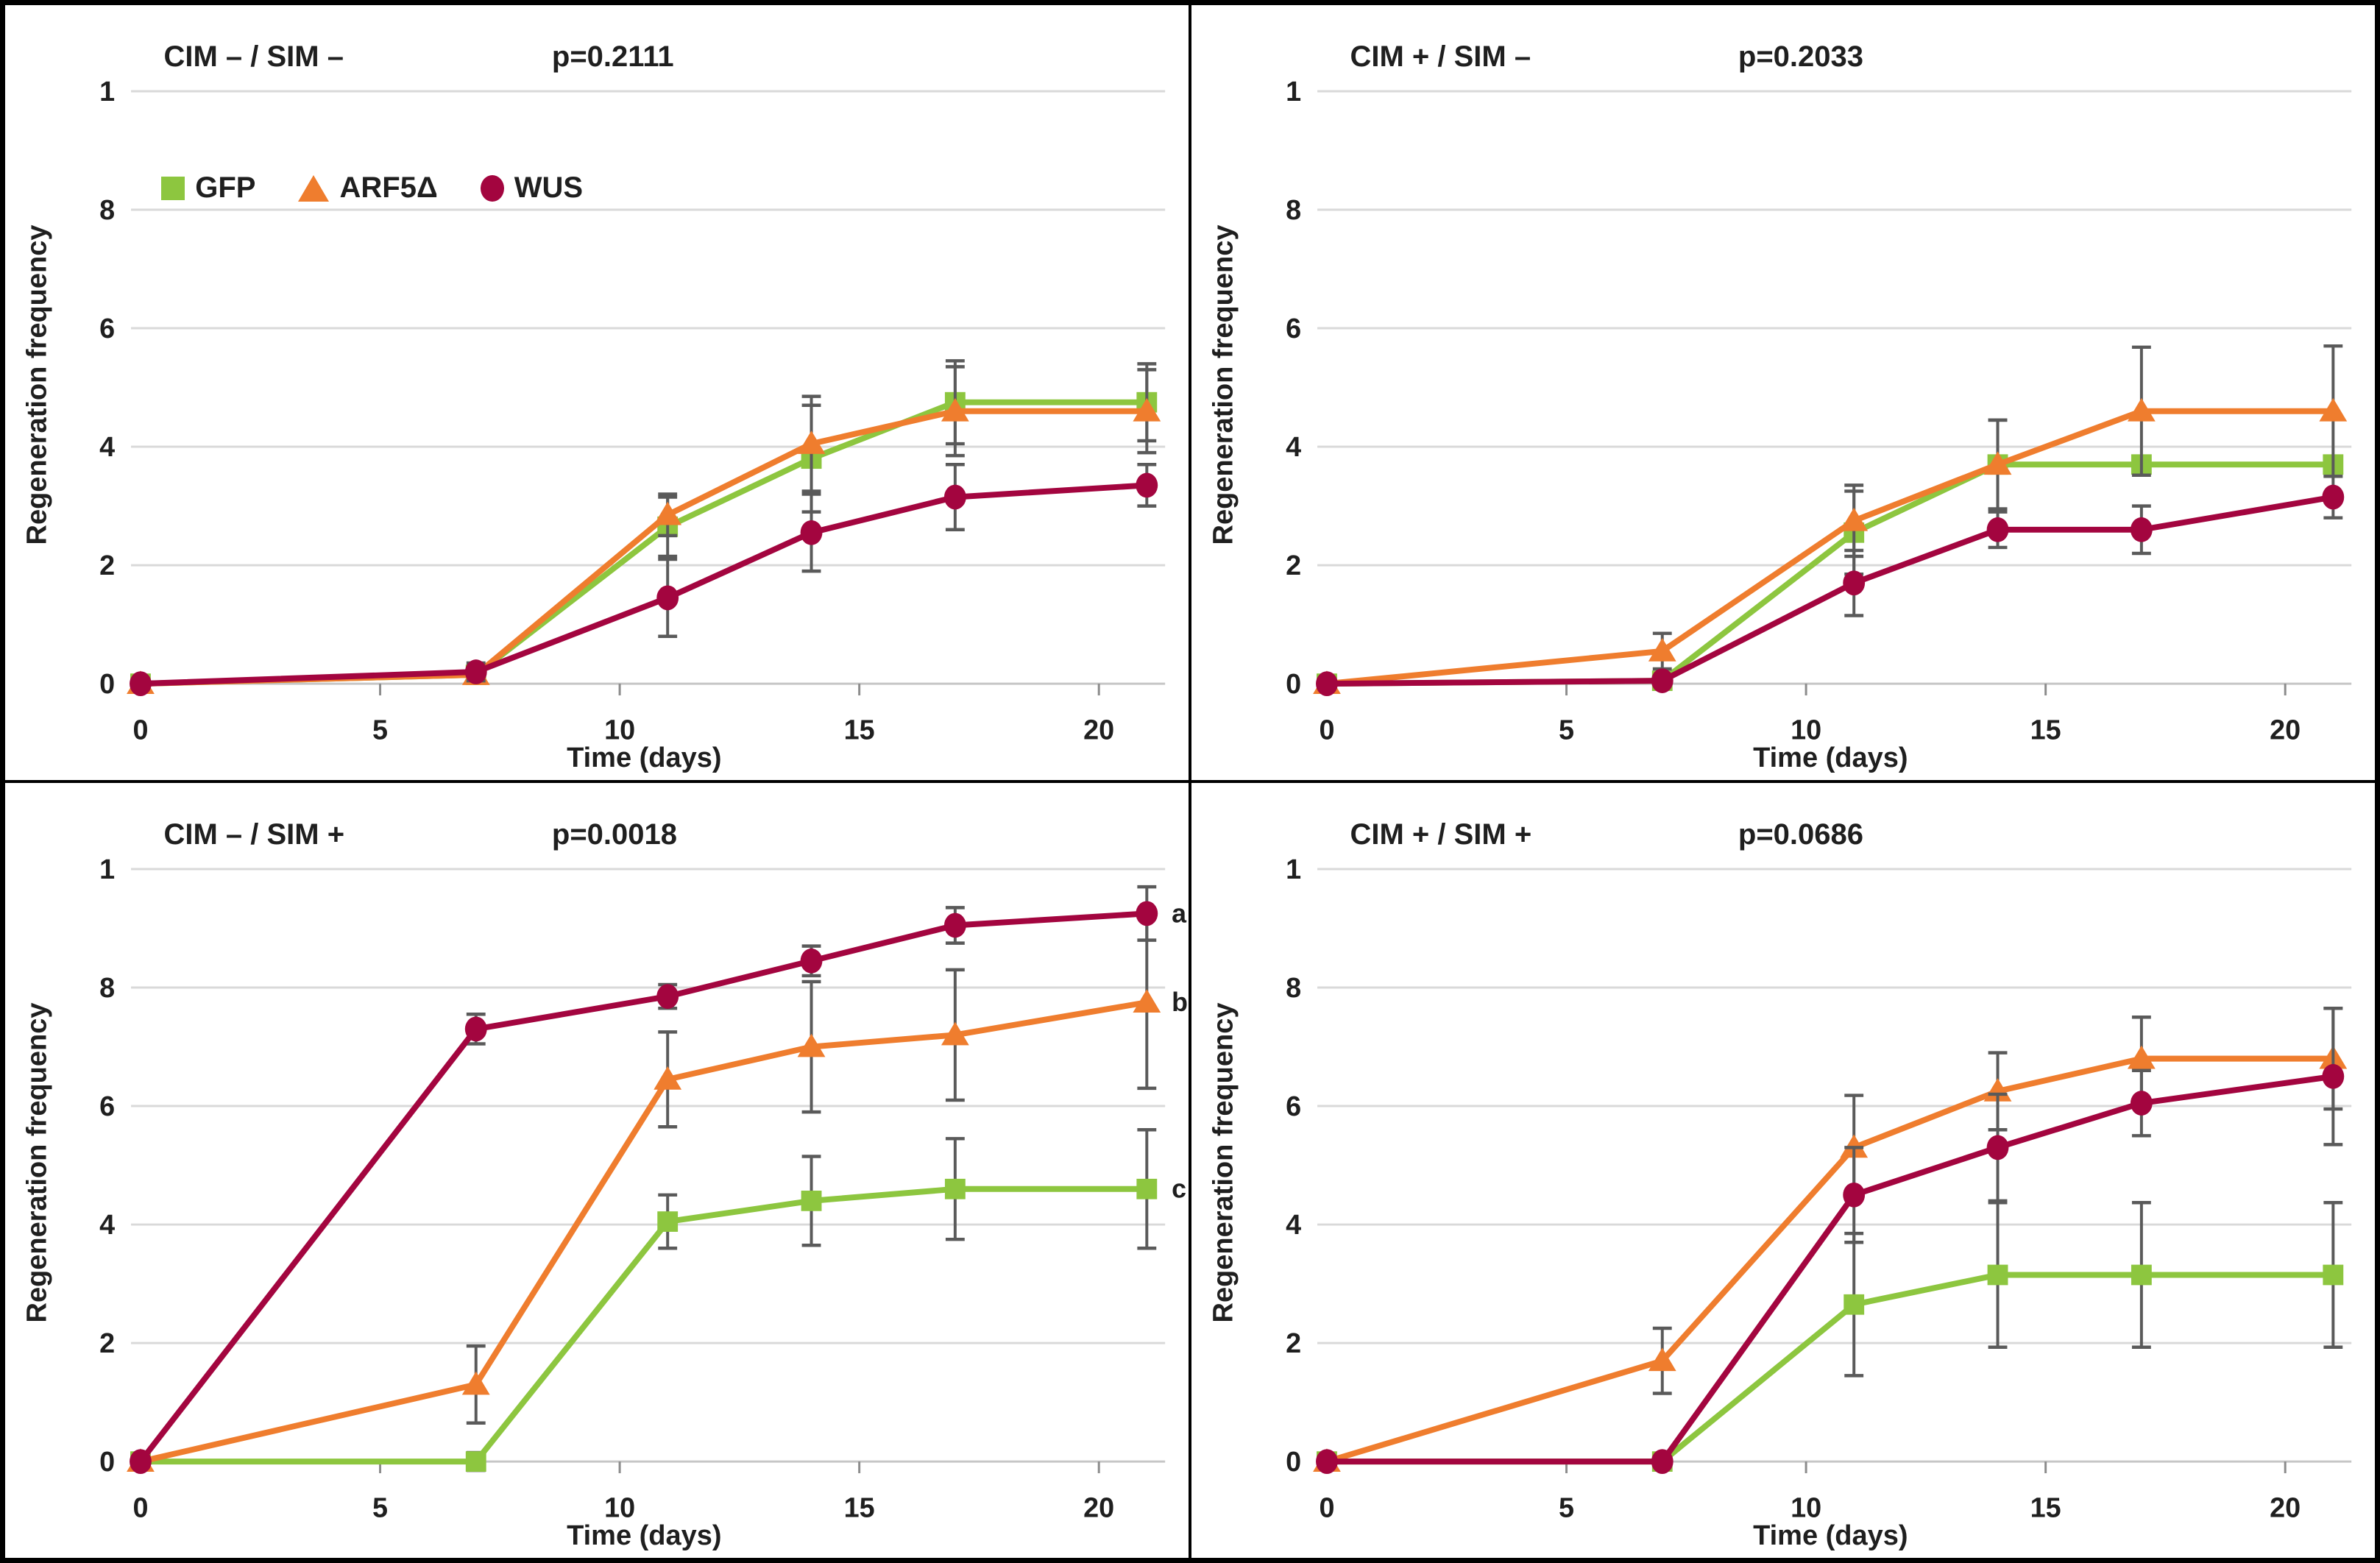  I want to click on p-value-label: p=0.2033, so click(1801, 57).